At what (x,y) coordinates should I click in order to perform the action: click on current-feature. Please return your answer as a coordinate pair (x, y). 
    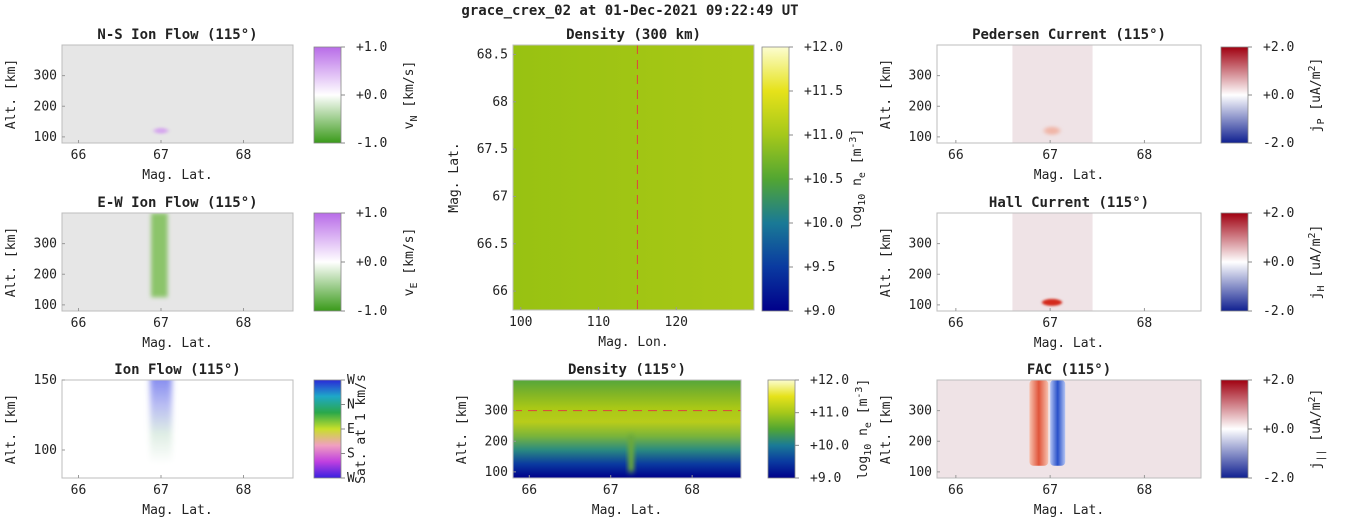
    Looking at the image, I should click on (1052, 130).